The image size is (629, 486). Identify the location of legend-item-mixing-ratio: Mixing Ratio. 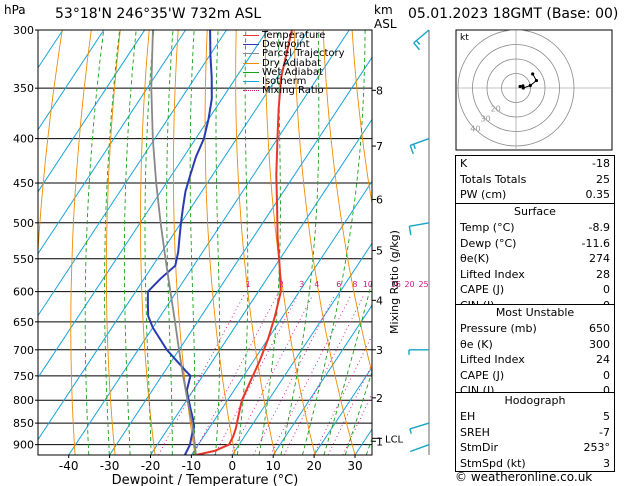
(294, 91).